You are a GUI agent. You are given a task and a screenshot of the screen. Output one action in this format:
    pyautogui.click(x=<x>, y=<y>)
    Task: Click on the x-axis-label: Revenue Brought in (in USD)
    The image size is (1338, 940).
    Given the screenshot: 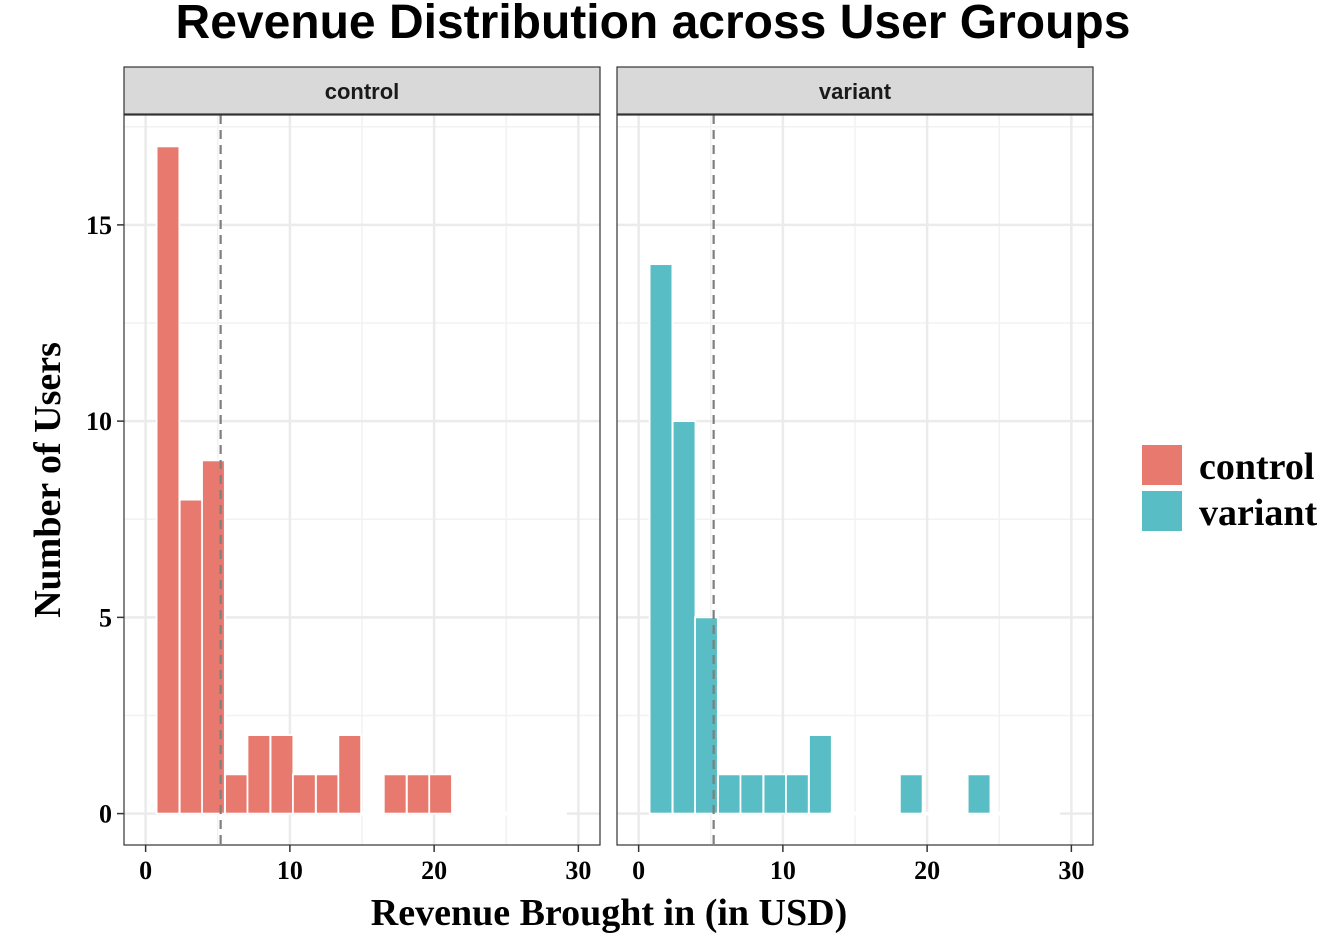 What is the action you would take?
    pyautogui.click(x=609, y=913)
    